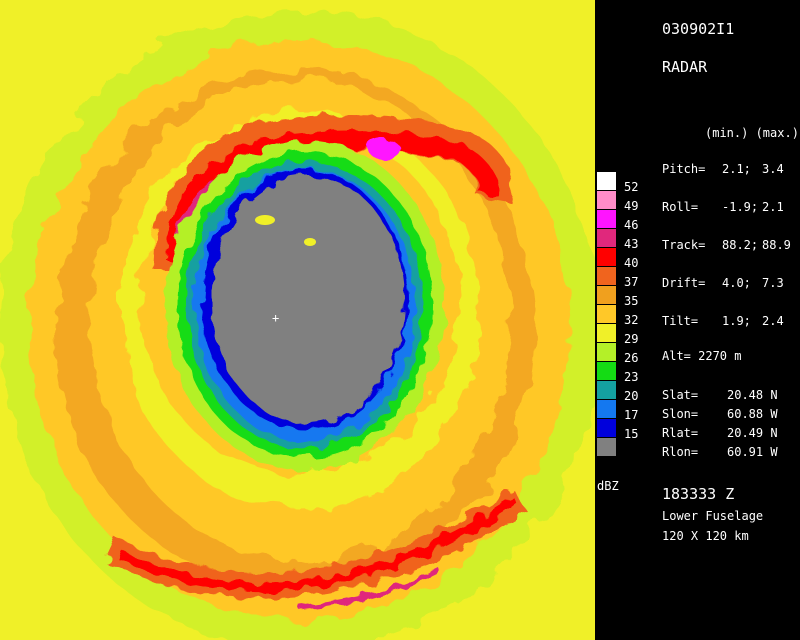  What do you see at coordinates (702, 356) in the screenshot?
I see `altitude: Alt= 2270 m` at bounding box center [702, 356].